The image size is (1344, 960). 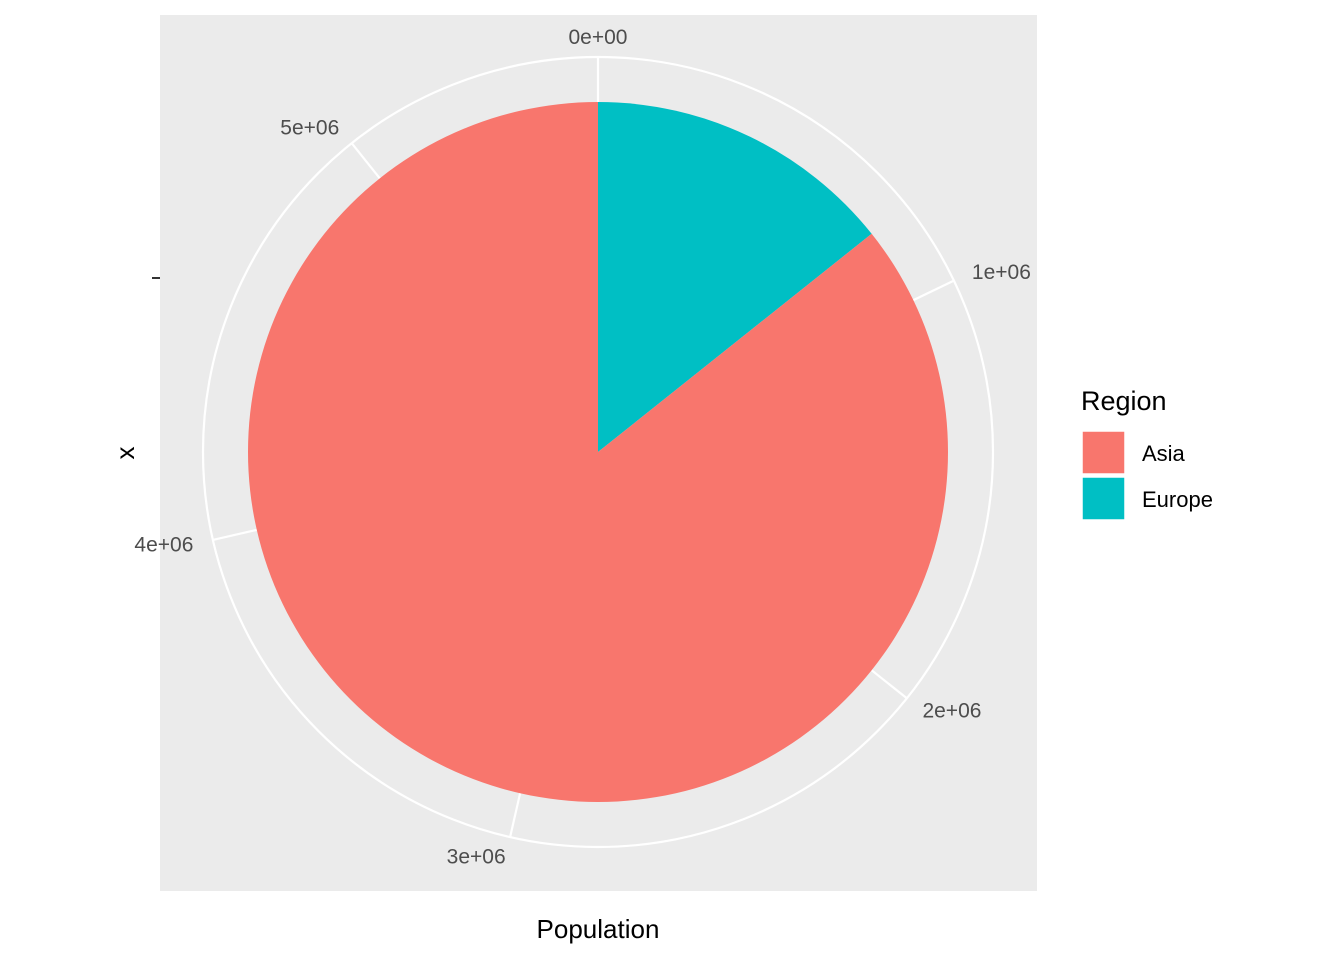 I want to click on legend-title: Region, so click(x=1124, y=401).